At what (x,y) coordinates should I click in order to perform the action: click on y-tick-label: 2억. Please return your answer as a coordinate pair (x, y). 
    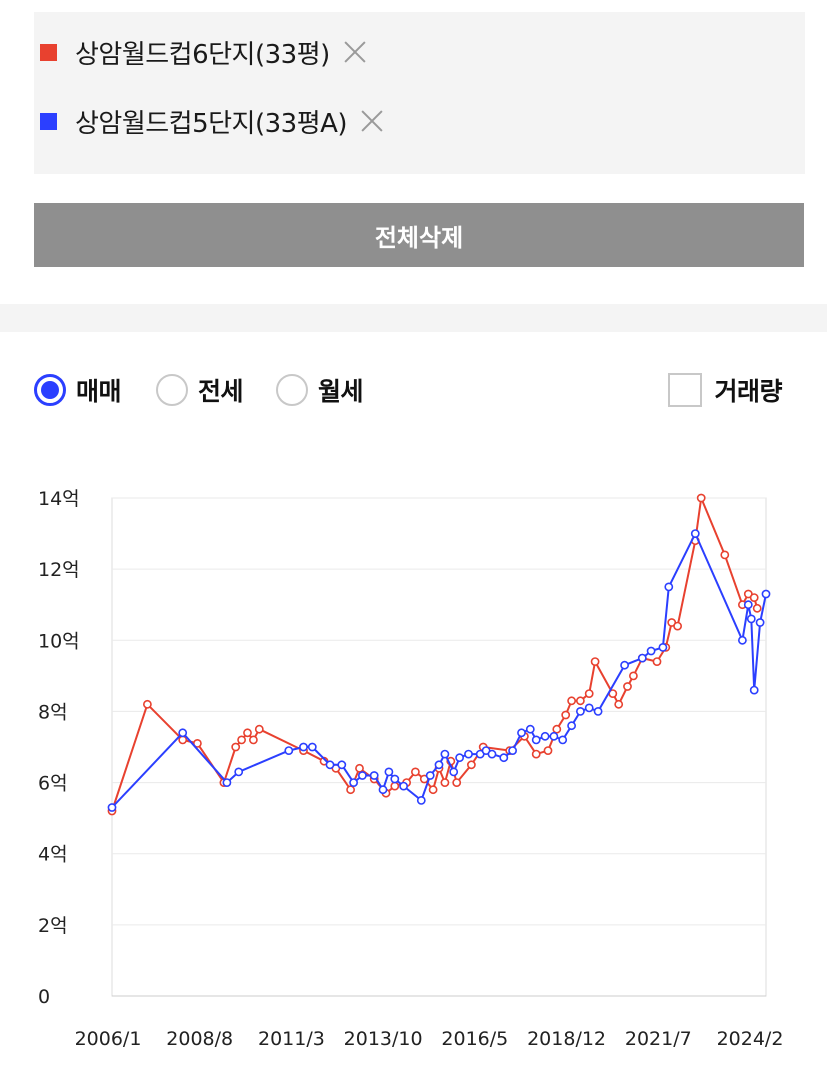
    Looking at the image, I should click on (53, 926).